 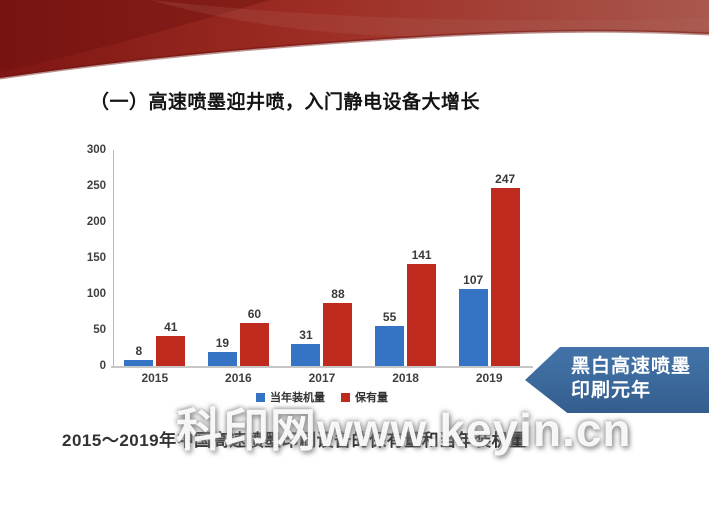 I want to click on annotation-text: 黑白高速喷墨 印刷元年, so click(x=631, y=379).